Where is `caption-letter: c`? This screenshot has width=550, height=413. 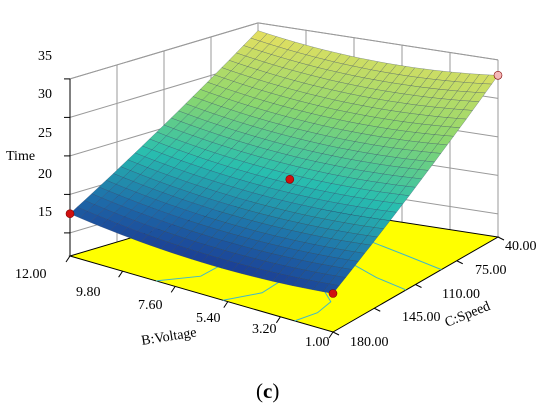
caption-letter: c is located at coordinates (267, 391).